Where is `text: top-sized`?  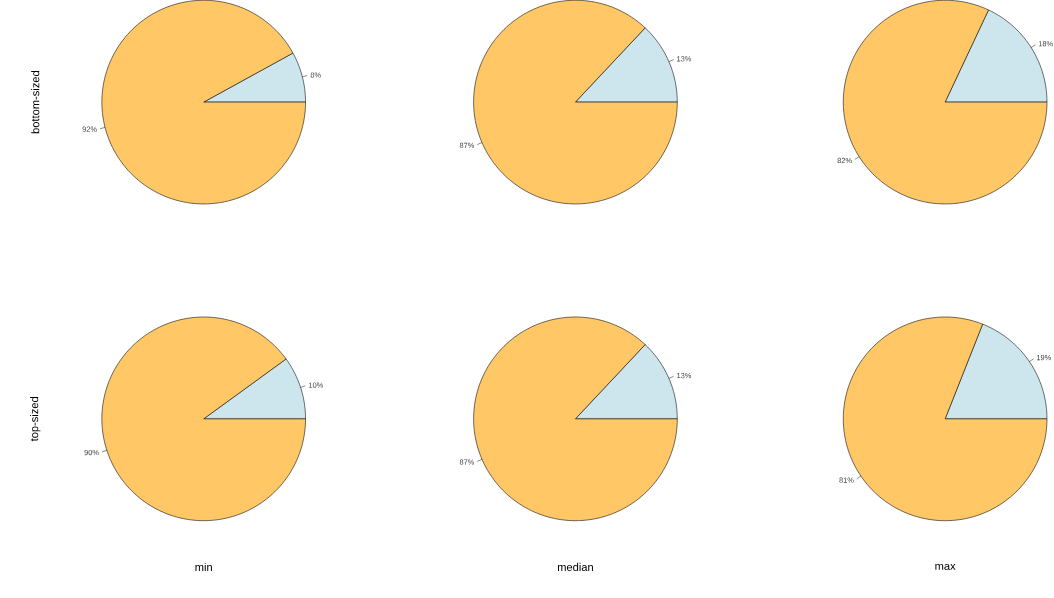
text: top-sized is located at coordinates (35, 419).